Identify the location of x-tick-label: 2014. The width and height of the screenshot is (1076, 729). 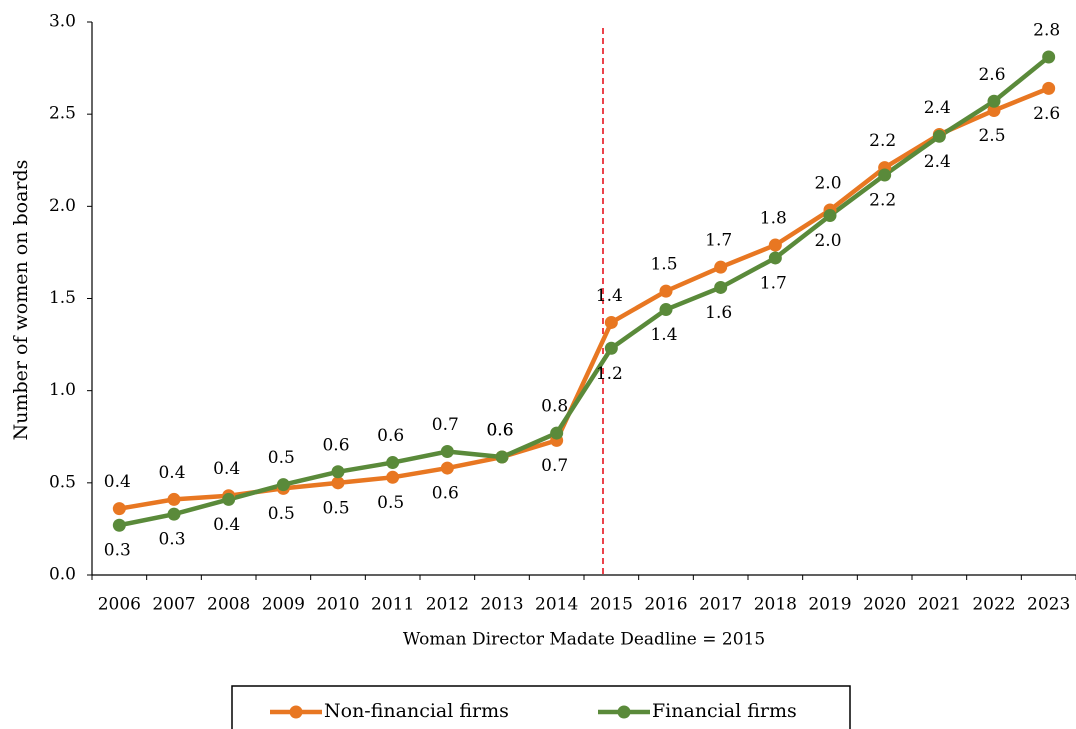
(556, 605).